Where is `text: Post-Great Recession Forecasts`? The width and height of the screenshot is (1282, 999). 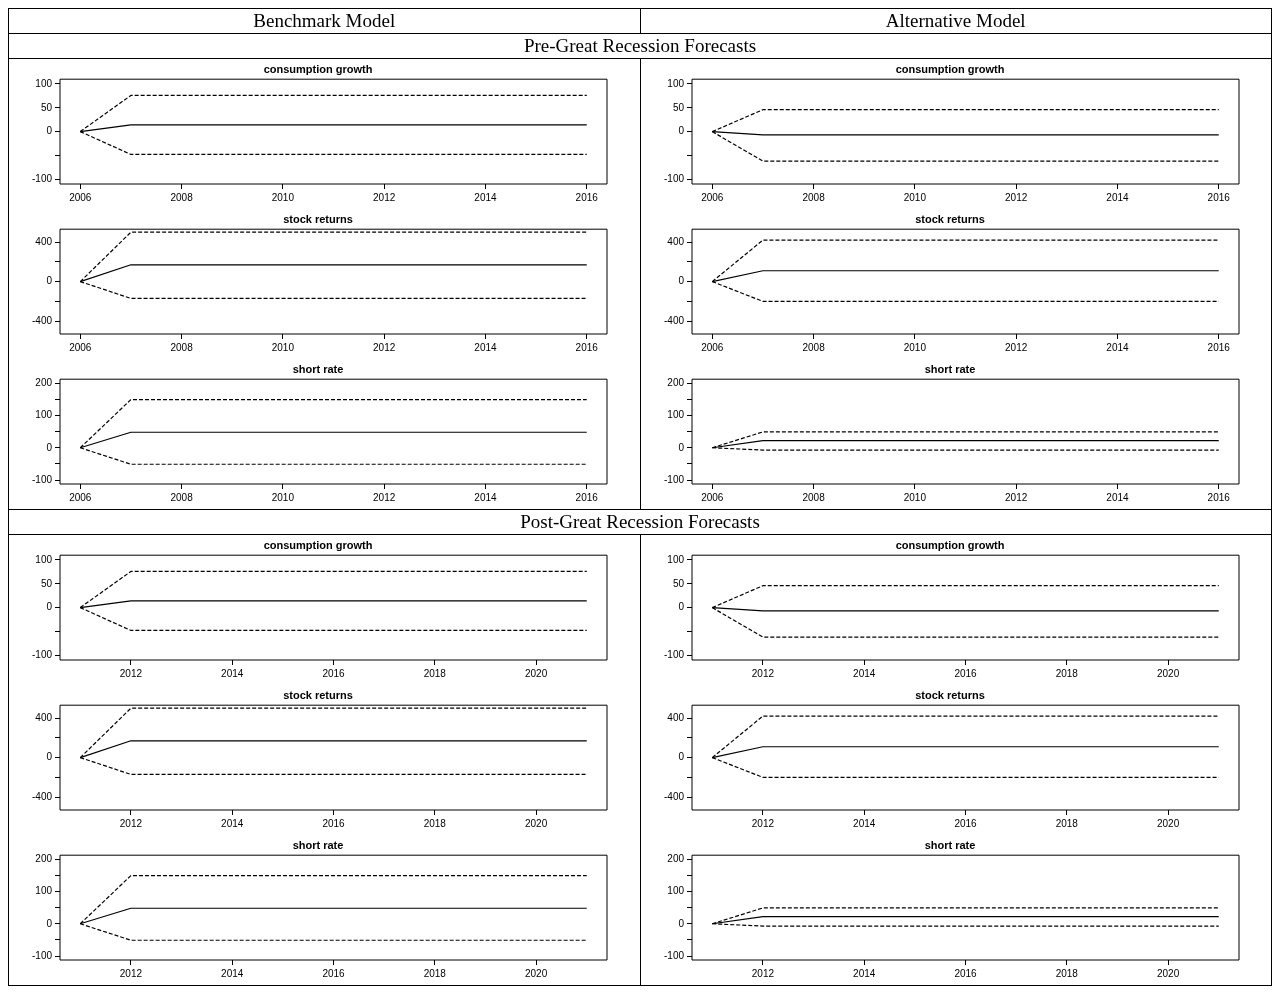
text: Post-Great Recession Forecasts is located at coordinates (640, 522).